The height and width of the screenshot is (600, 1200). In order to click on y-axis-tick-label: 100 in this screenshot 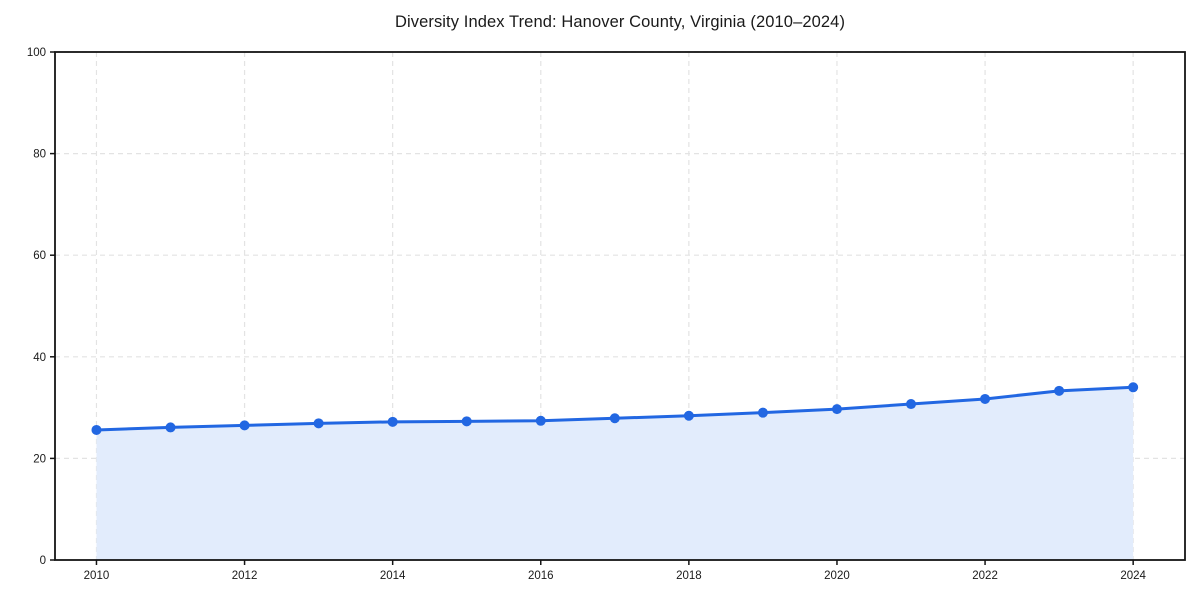, I will do `click(36, 53)`.